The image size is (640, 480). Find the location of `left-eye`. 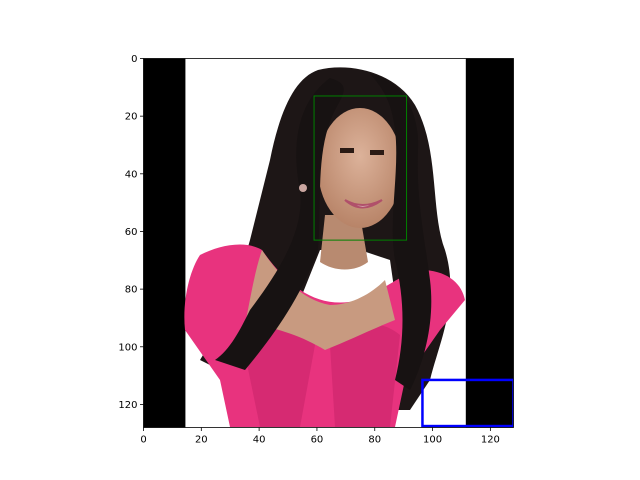

left-eye is located at coordinates (347, 150).